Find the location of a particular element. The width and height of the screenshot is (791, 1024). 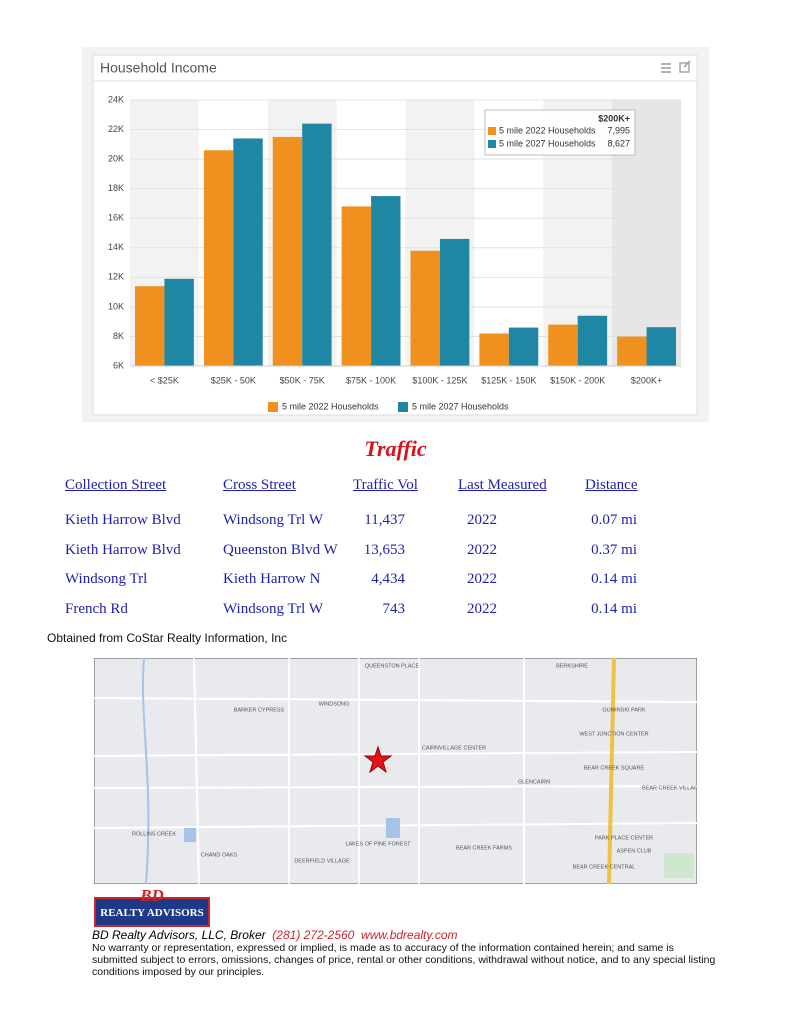

map-label: BEAR CREEK VILLAGE is located at coordinates (669, 788).